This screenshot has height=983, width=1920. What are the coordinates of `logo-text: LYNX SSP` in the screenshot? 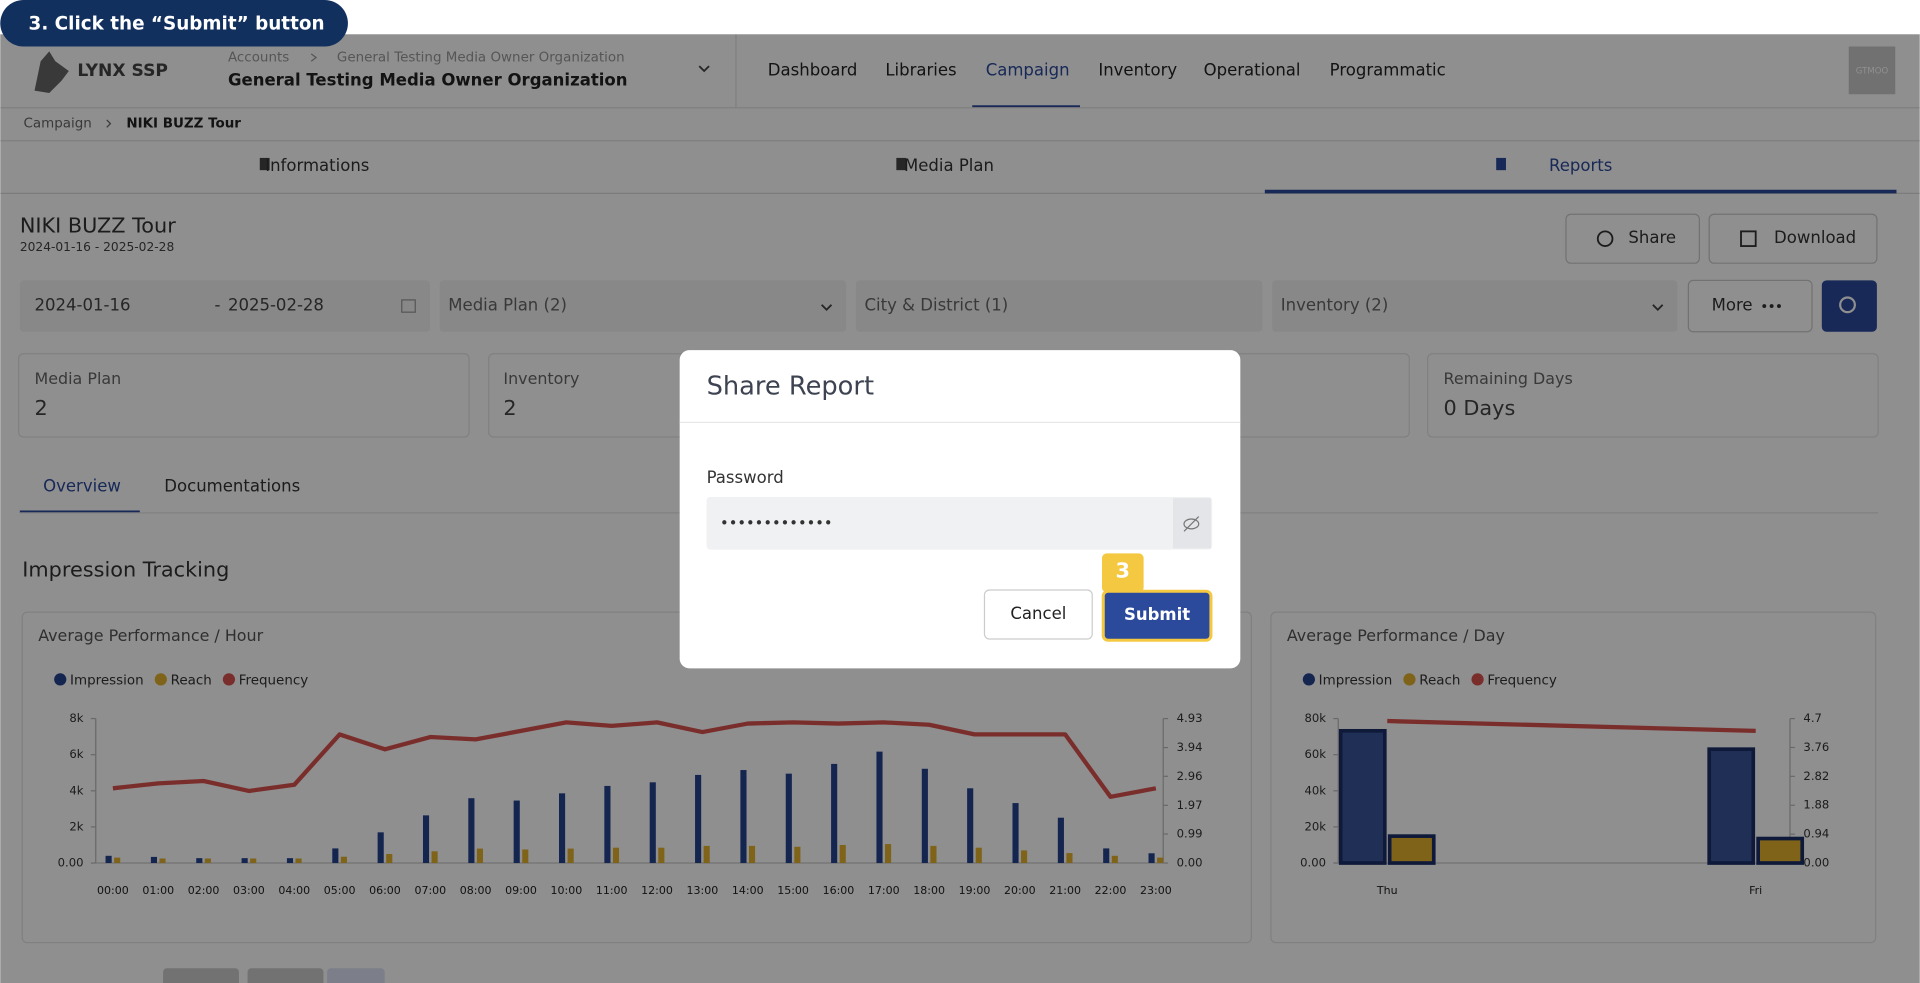 It's located at (122, 71).